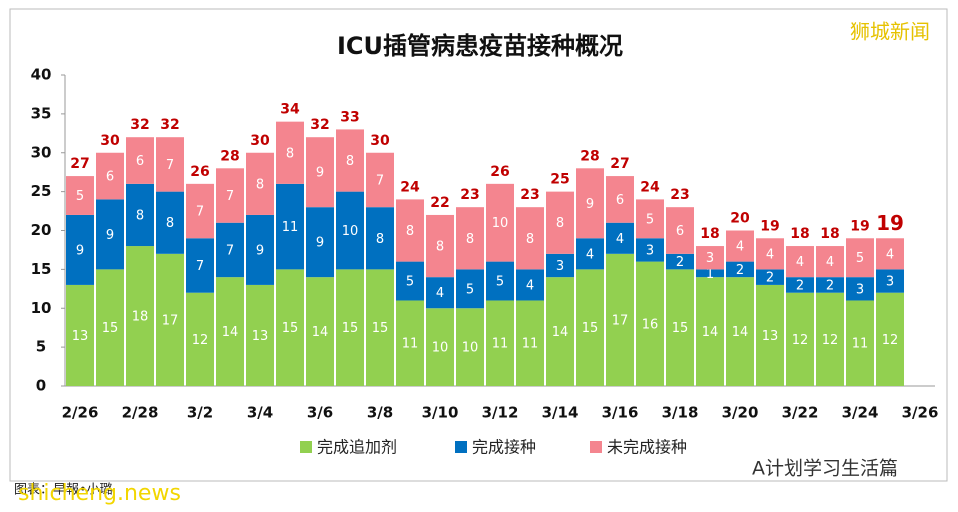 The height and width of the screenshot is (512, 958). Describe the element at coordinates (200, 413) in the screenshot. I see `x-tick-label: 3/2` at that location.